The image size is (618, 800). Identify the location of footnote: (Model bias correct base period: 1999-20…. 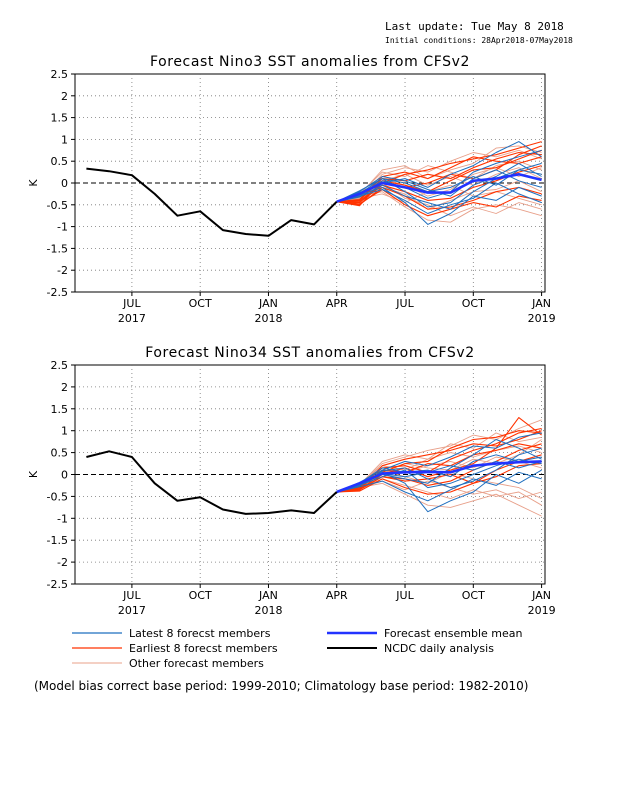
(281, 686).